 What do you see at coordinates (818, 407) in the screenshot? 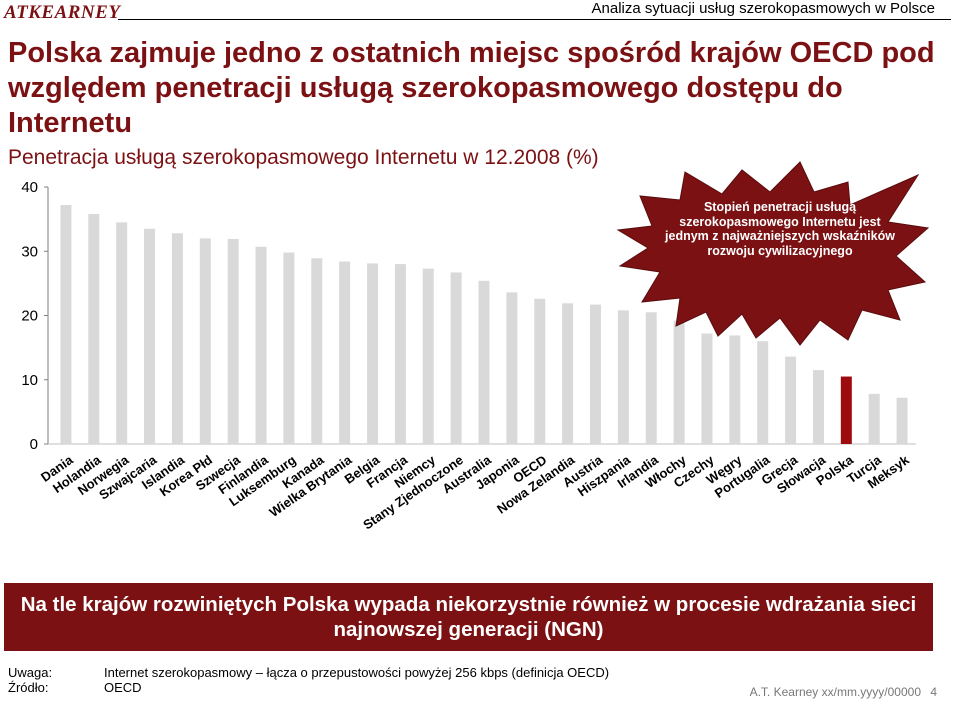
I see `bar-słowacja` at bounding box center [818, 407].